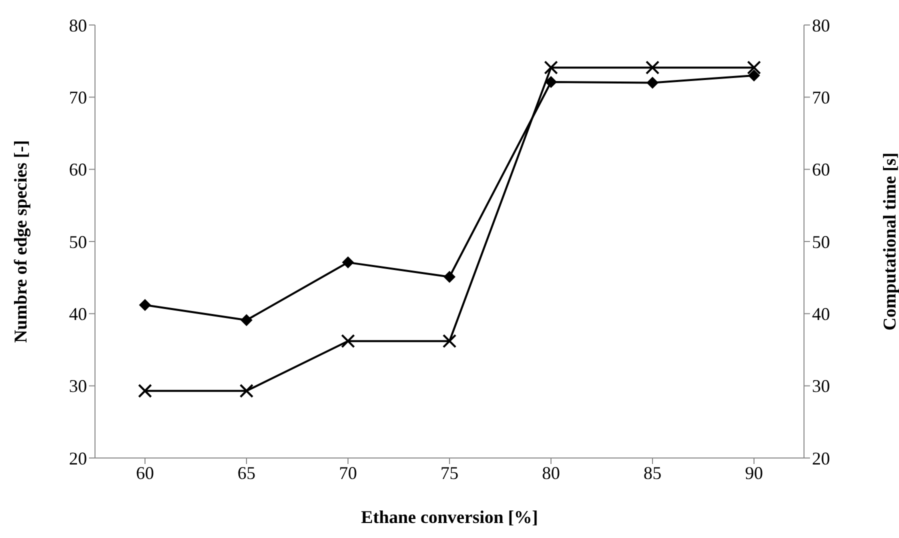 This screenshot has height=538, width=899. Describe the element at coordinates (78, 386) in the screenshot. I see `y-tick-label: 30` at that location.